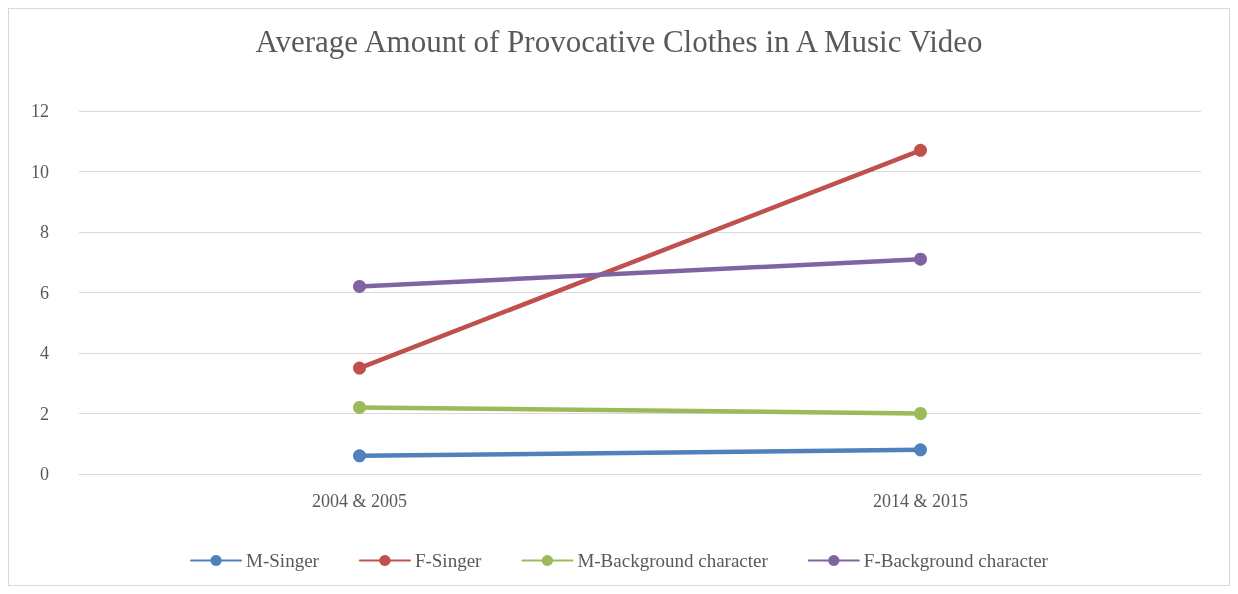 This screenshot has height=594, width=1238. Describe the element at coordinates (448, 560) in the screenshot. I see `legend-label: F-Singer` at that location.